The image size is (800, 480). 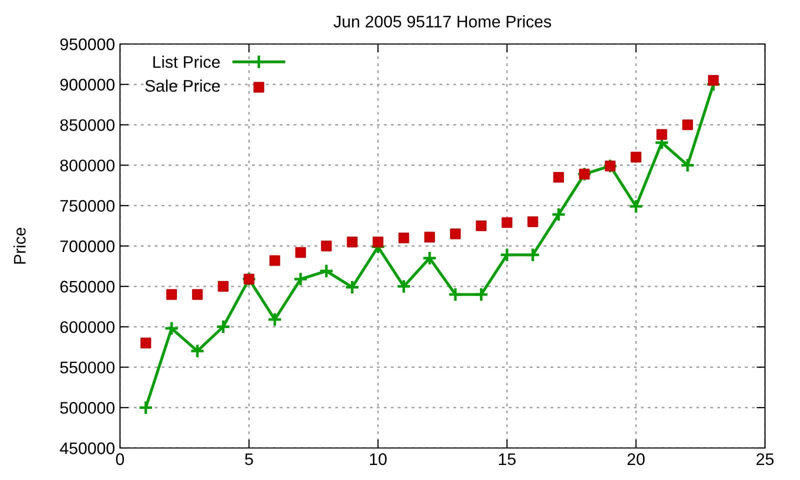 I want to click on x-tick-label: 15, so click(x=507, y=459).